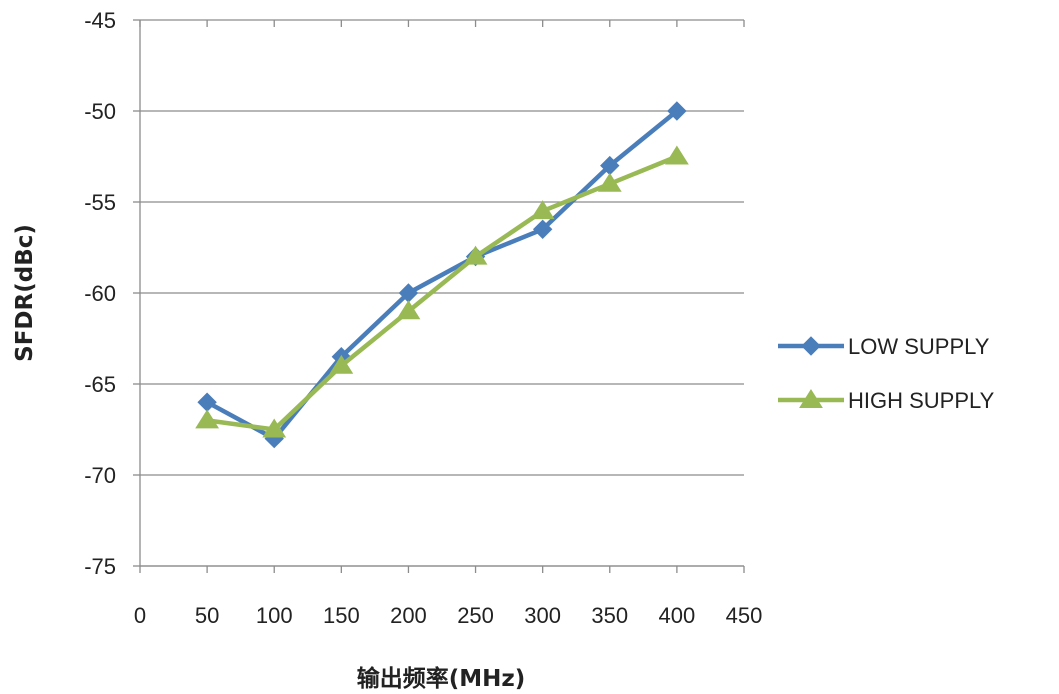  What do you see at coordinates (408, 615) in the screenshot?
I see `x-tick-label: 200` at bounding box center [408, 615].